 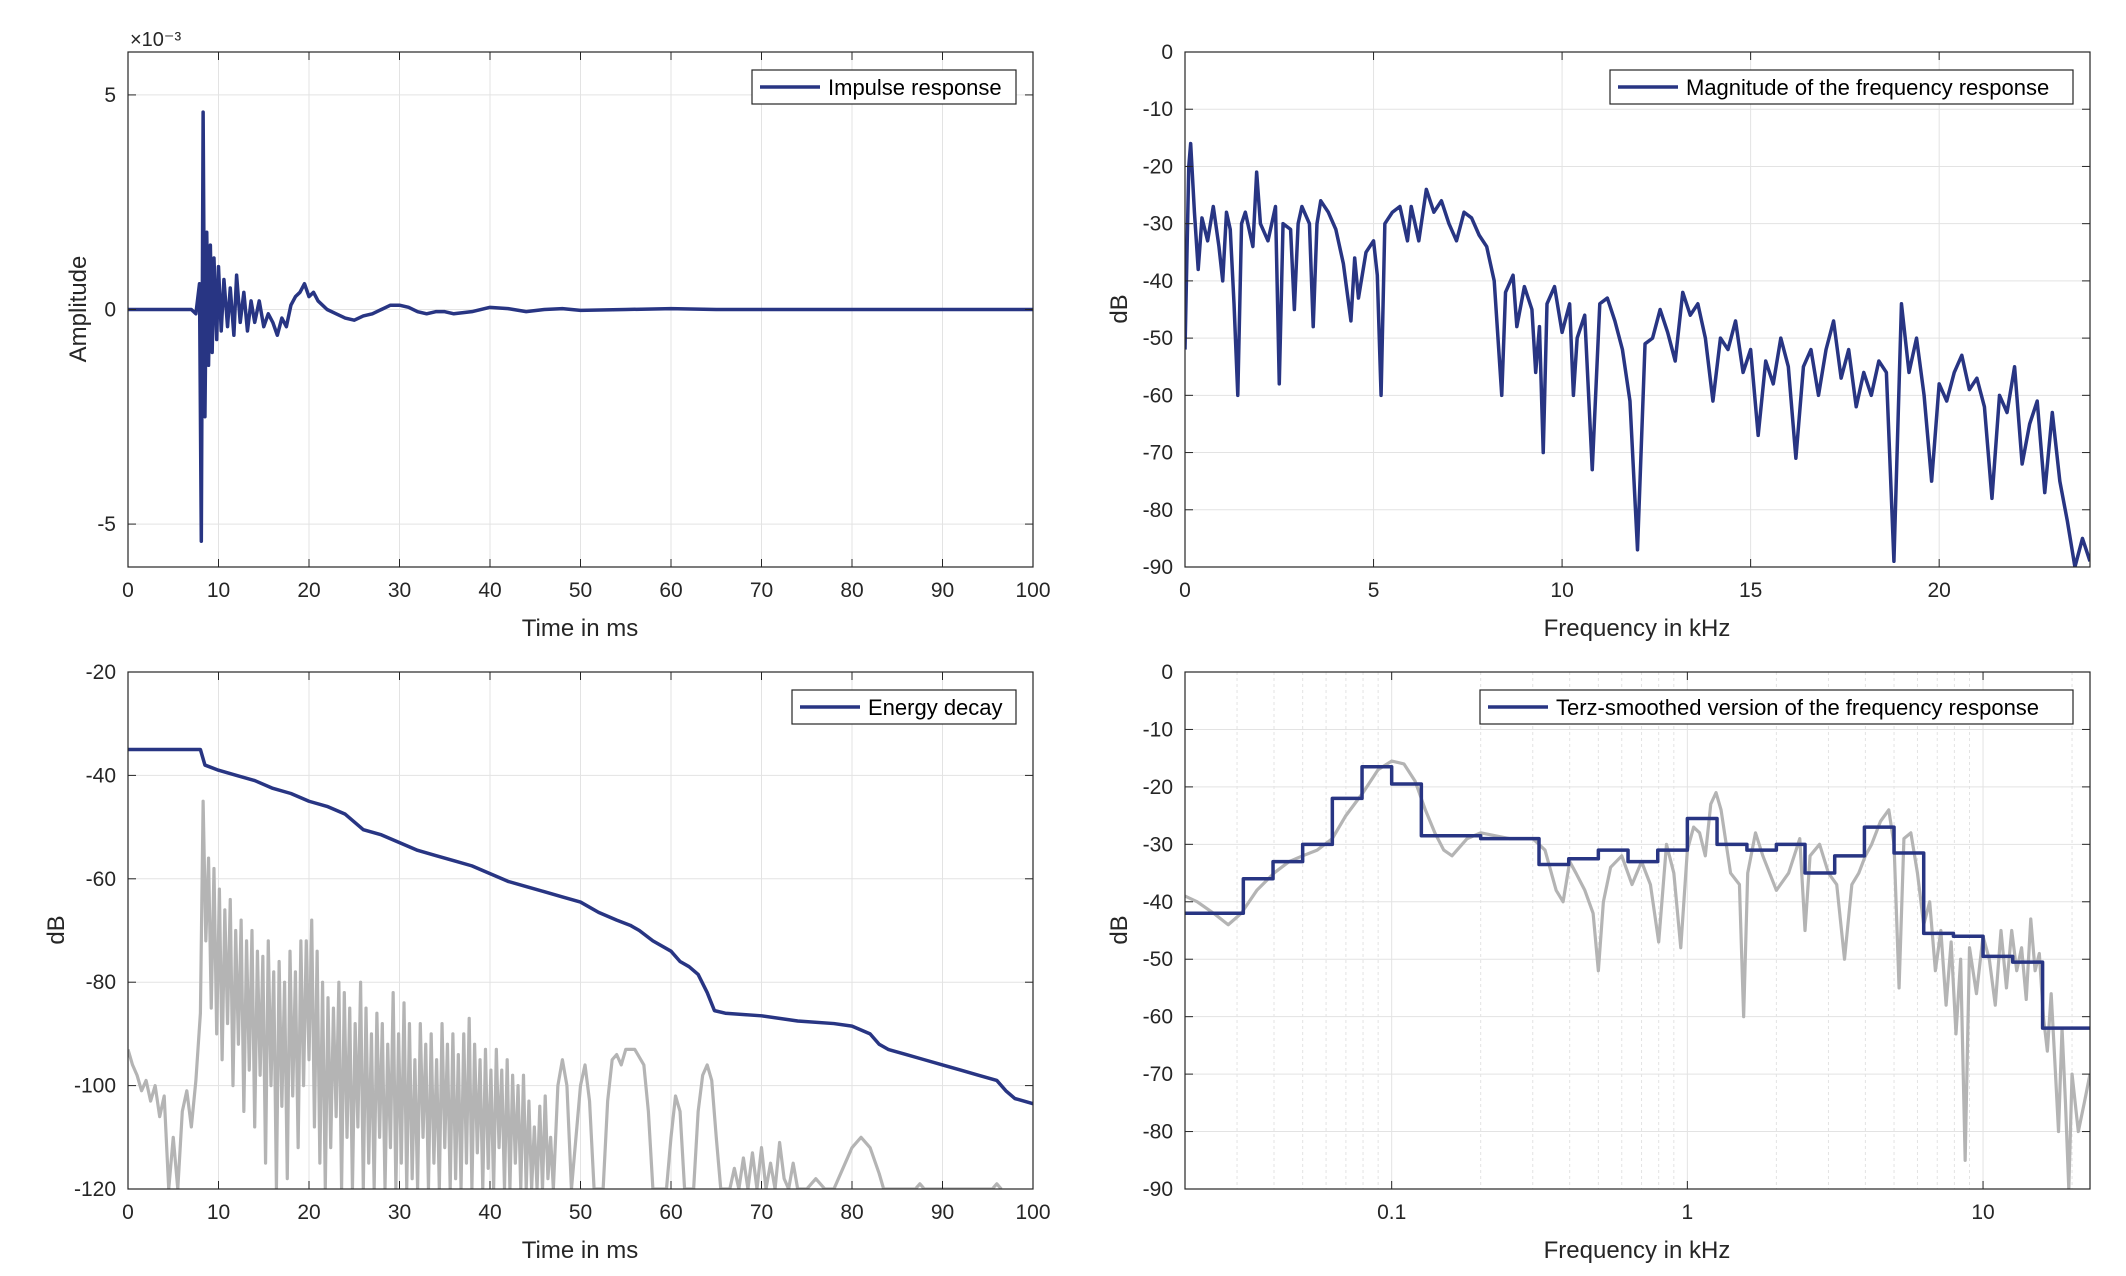 I want to click on legend: Energy decay, so click(x=904, y=707).